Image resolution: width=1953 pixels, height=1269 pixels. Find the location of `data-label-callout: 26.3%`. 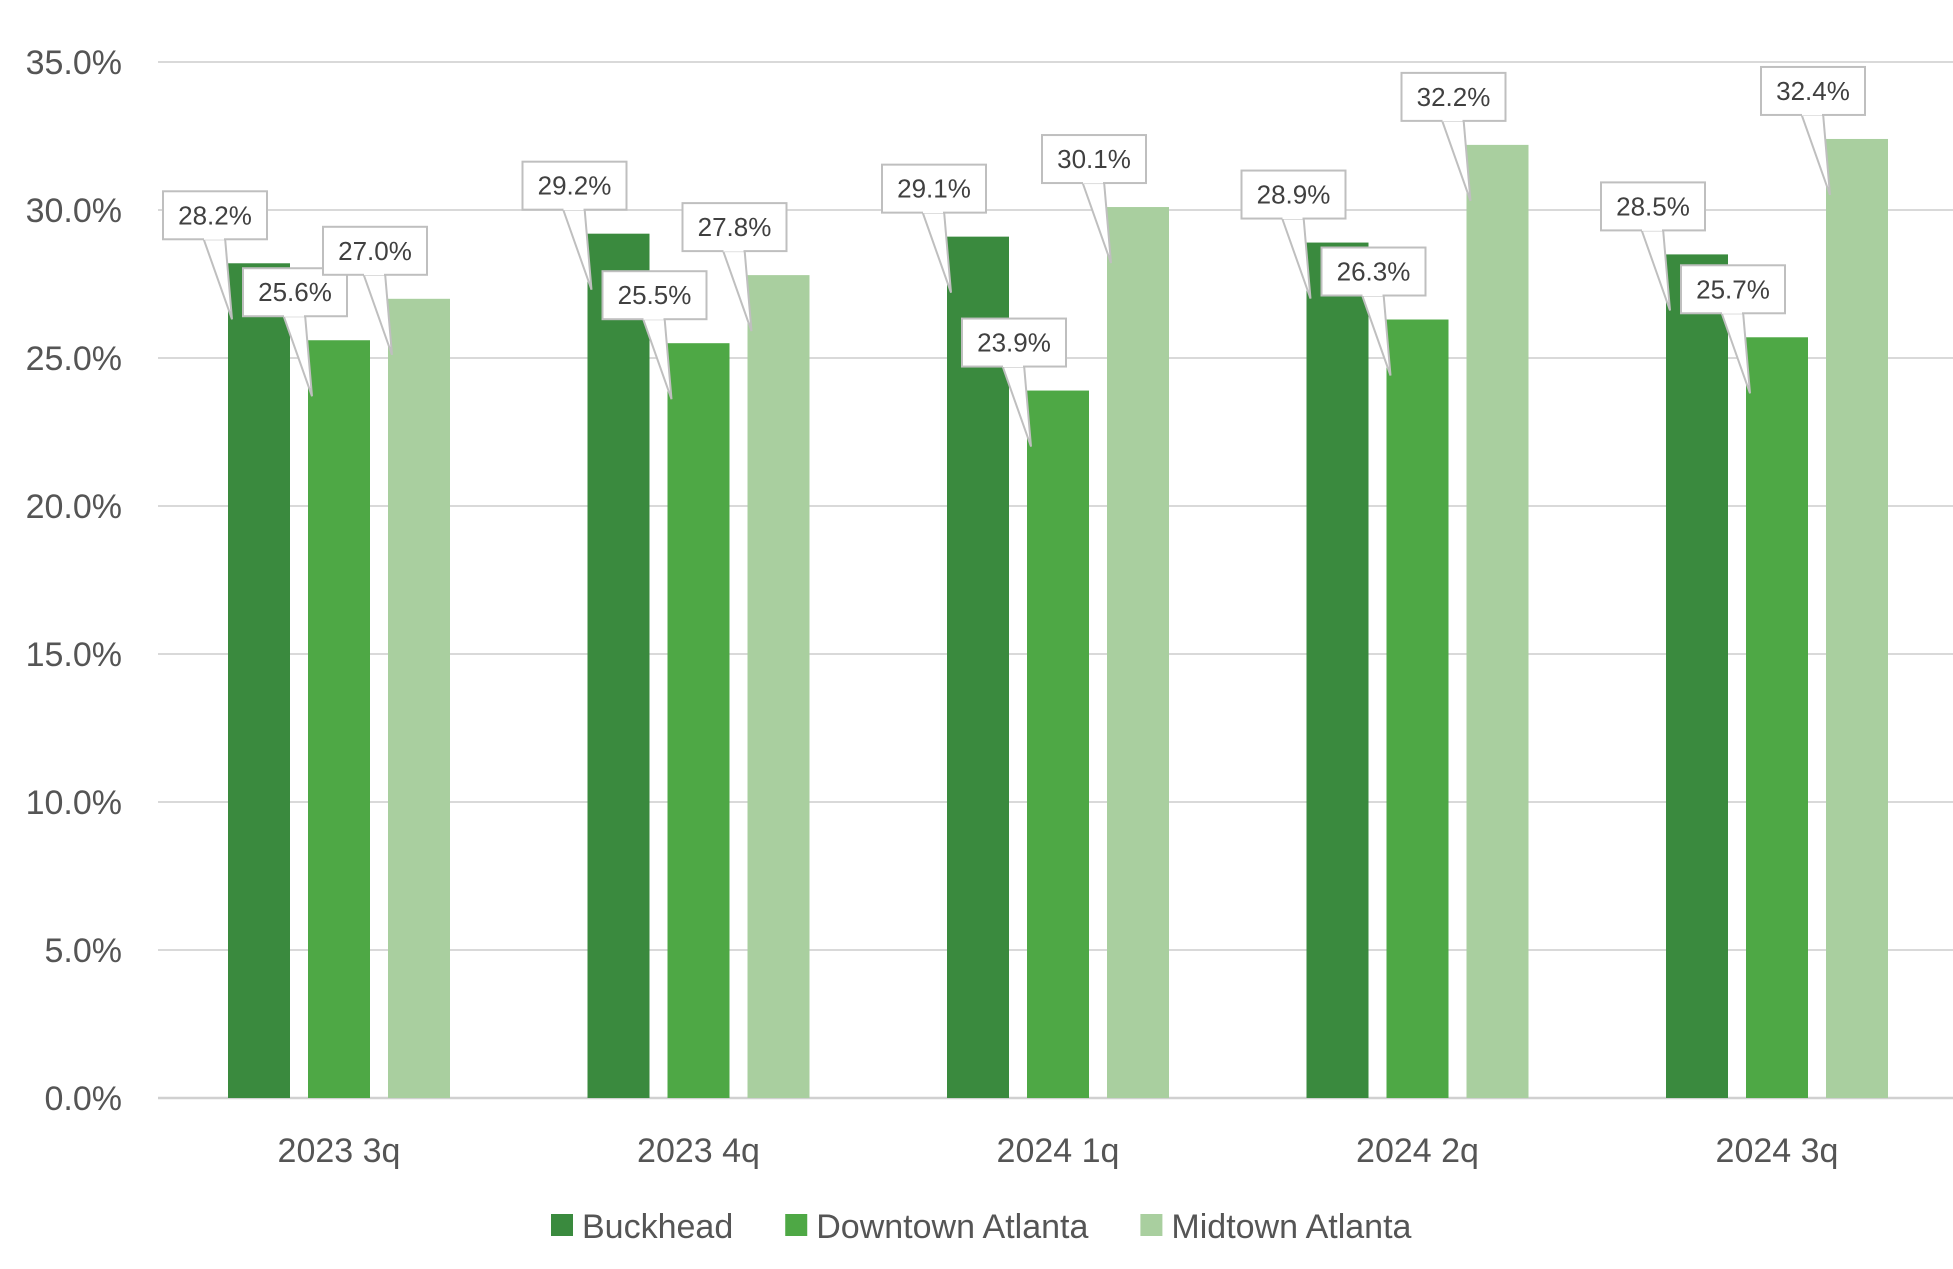

data-label-callout: 26.3% is located at coordinates (1373, 311).